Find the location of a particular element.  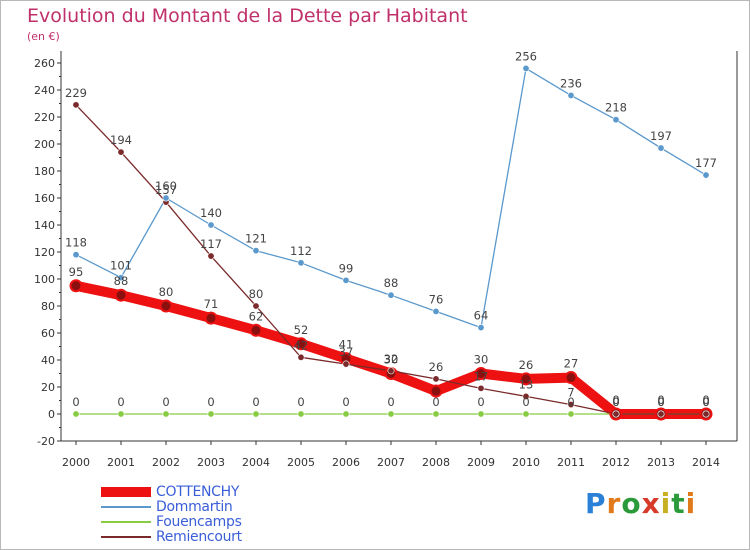

y-tick-label: 180 is located at coordinates (44, 171).